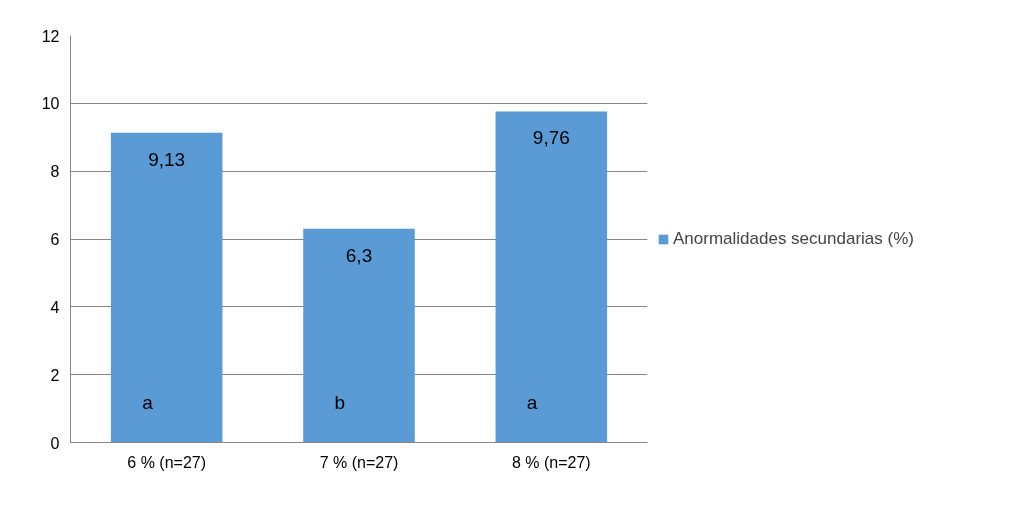 The image size is (1030, 508). Describe the element at coordinates (551, 462) in the screenshot. I see `x-tick-label: 8 % (n=27)` at that location.